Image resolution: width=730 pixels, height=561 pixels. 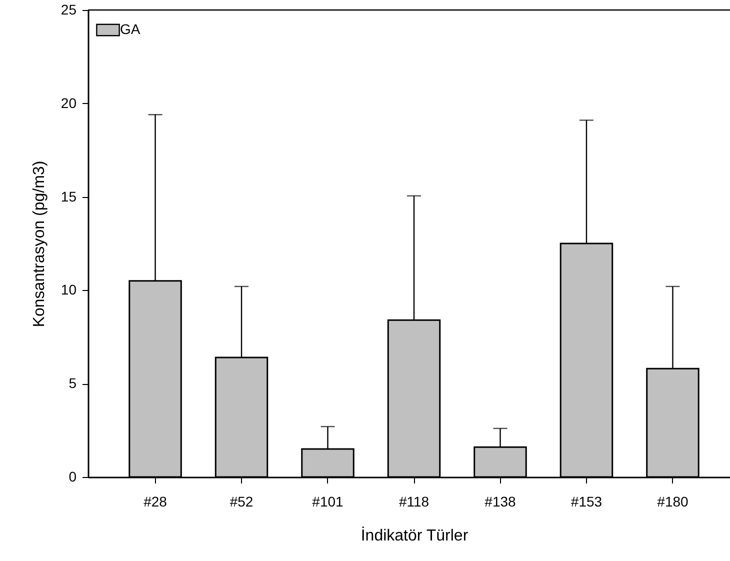 I want to click on y-tick-label: 5, so click(x=72, y=383).